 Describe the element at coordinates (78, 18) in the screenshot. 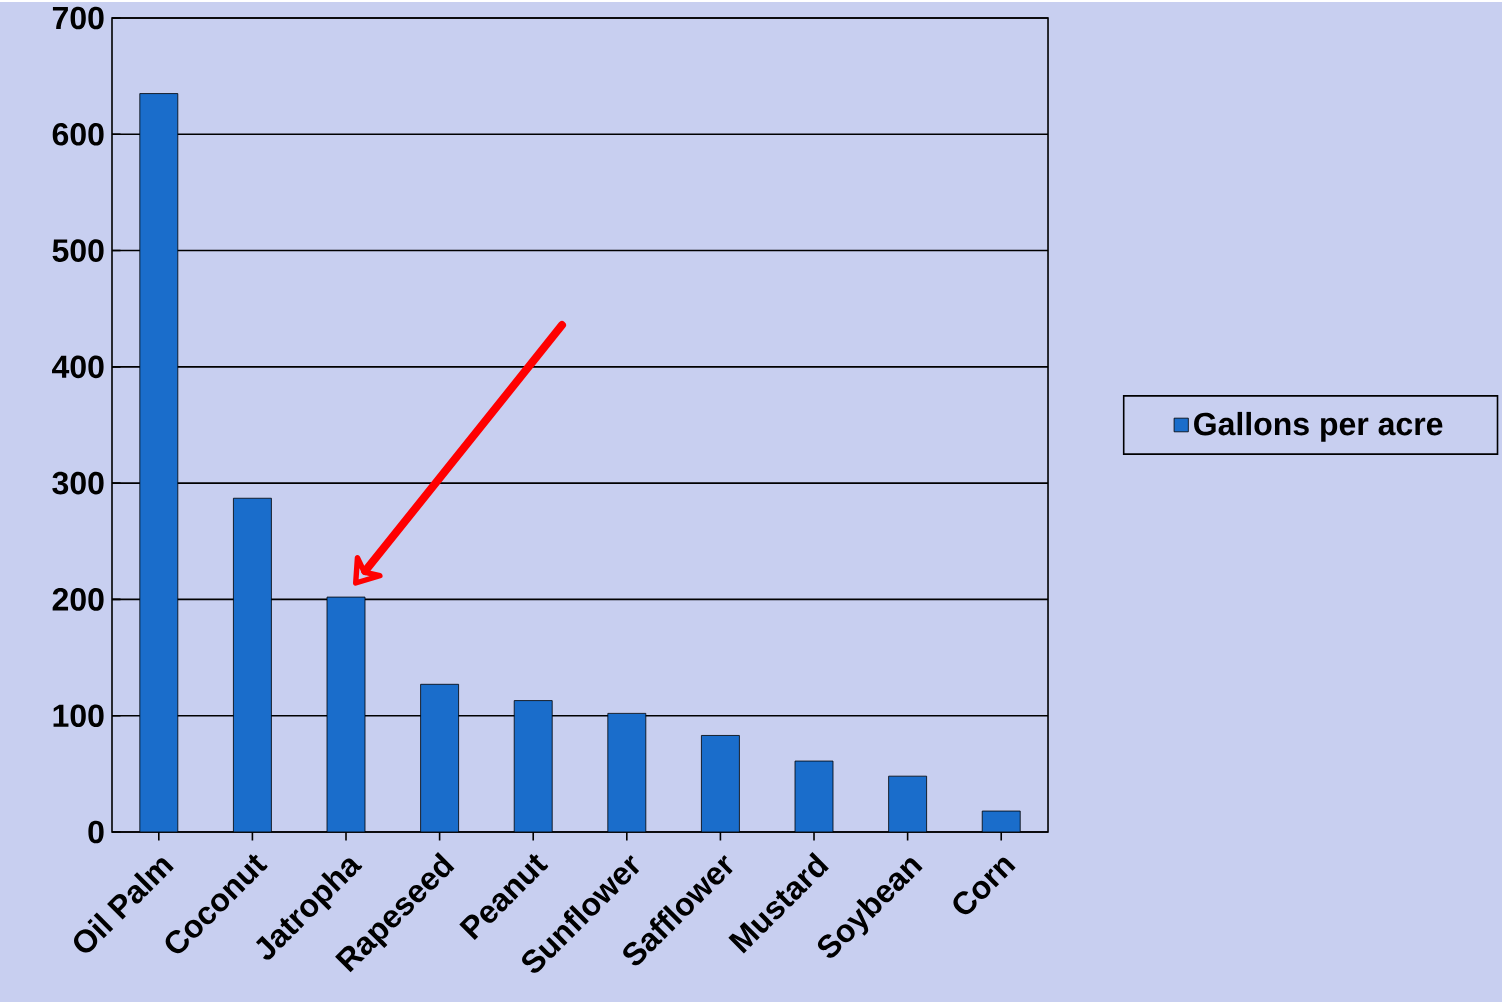

I see `y-tick-label: 700` at that location.